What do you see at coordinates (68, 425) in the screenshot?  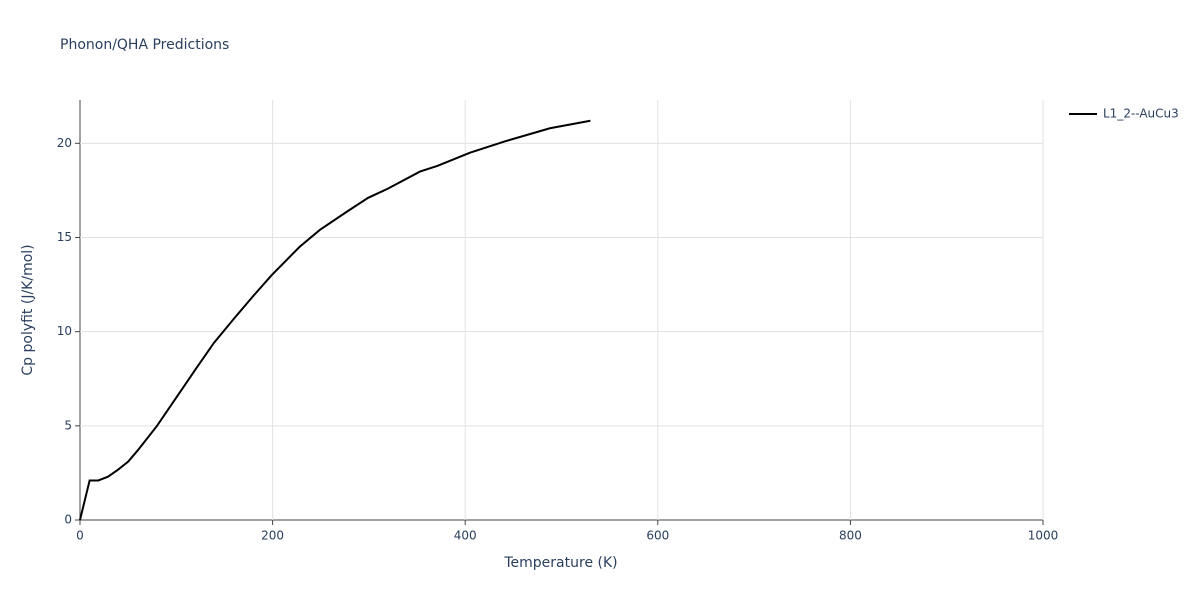 I see `y-tick-label: 5` at bounding box center [68, 425].